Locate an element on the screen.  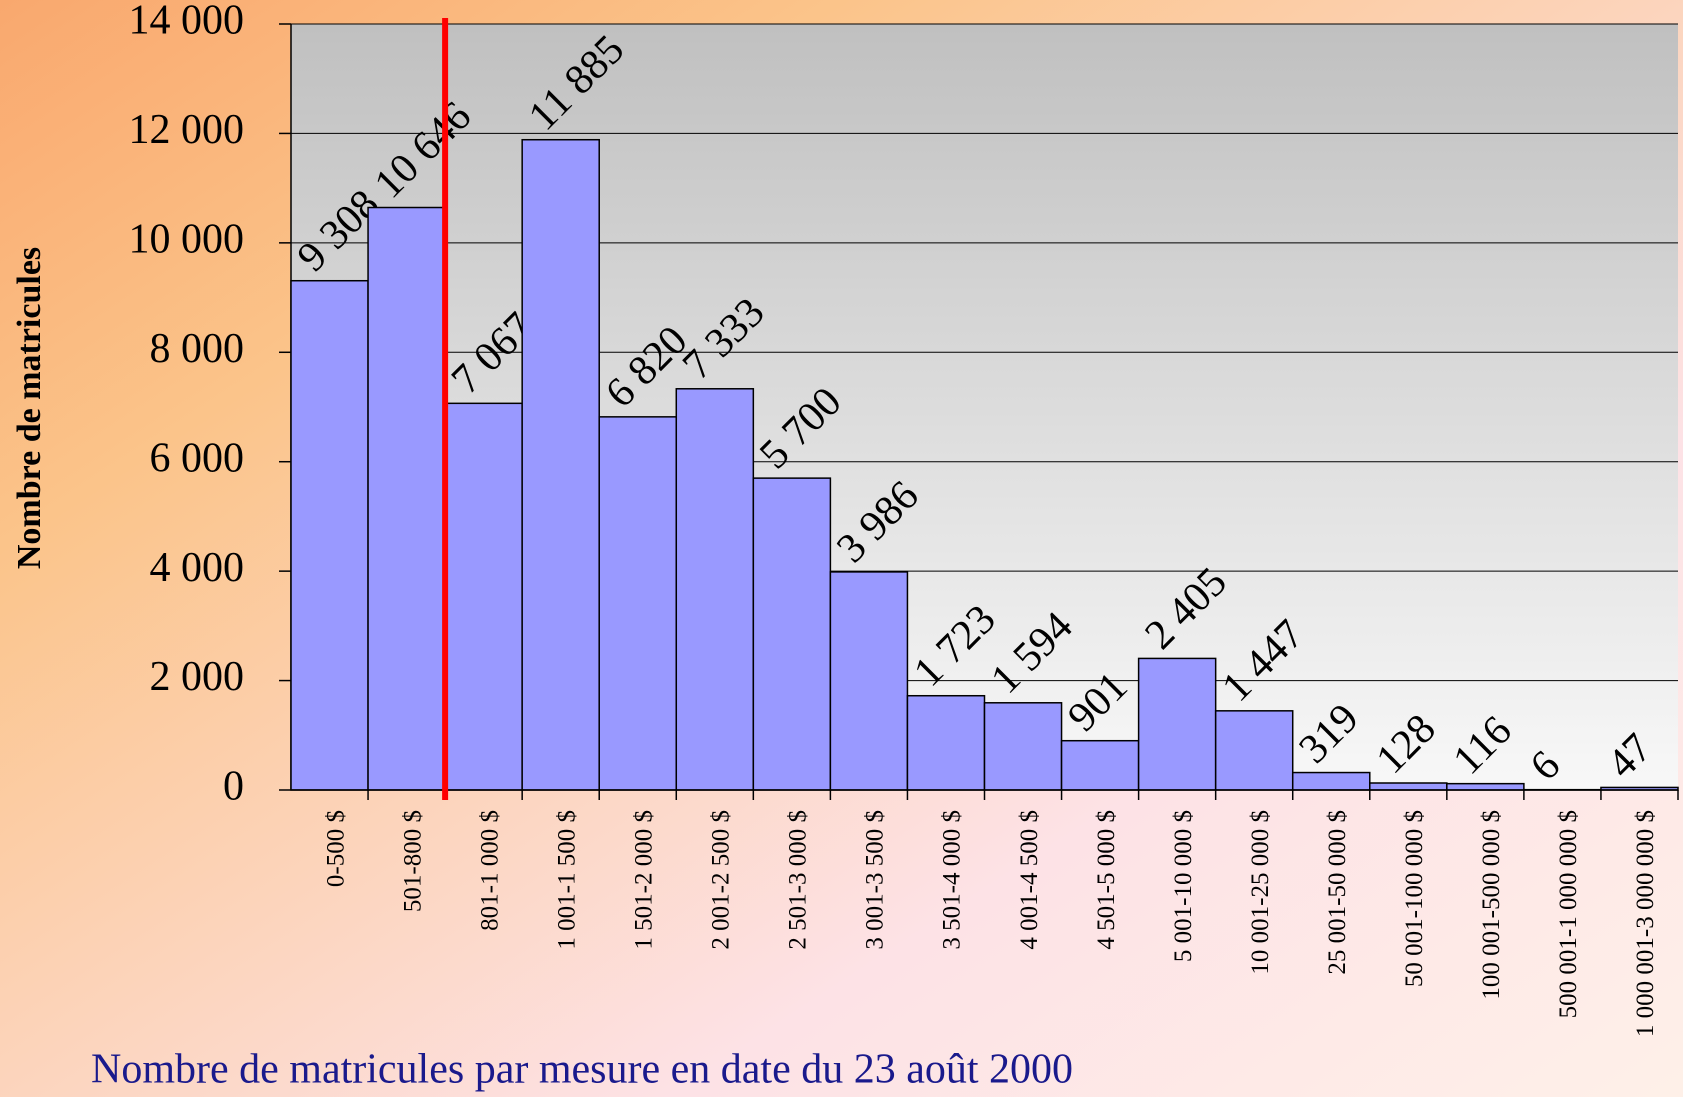
x-tick-label: 50 001-100 000 $ is located at coordinates (1414, 898).